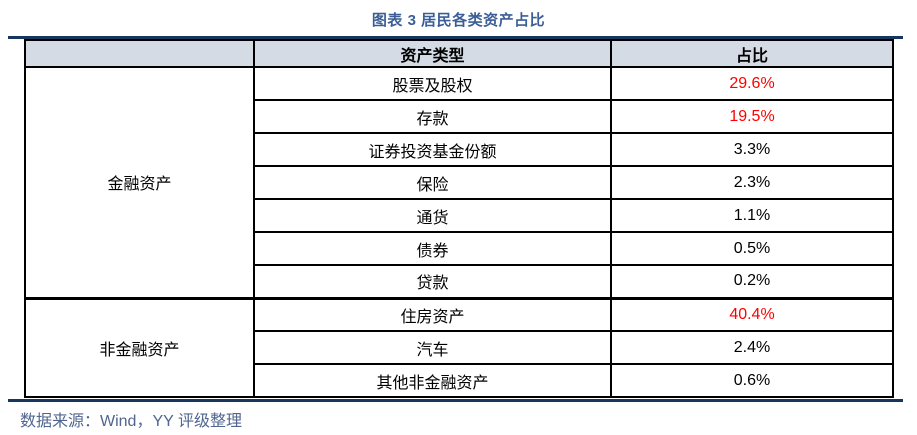 The height and width of the screenshot is (435, 917). What do you see at coordinates (432, 149) in the screenshot?
I see `asset-name: 证券投资基金份额` at bounding box center [432, 149].